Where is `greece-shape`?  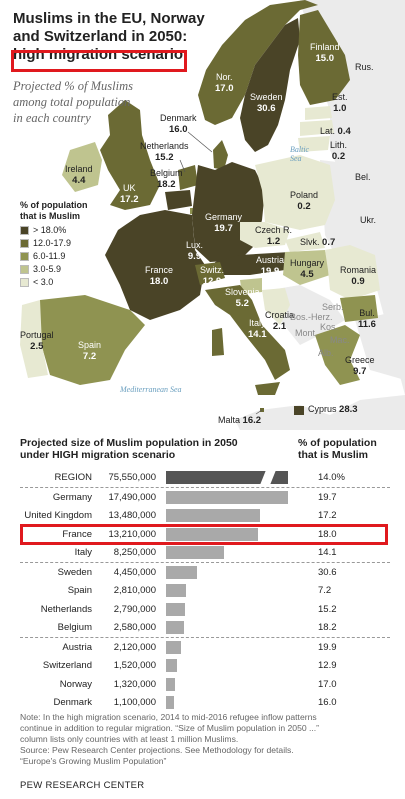
greece-shape is located at coordinates (337, 355).